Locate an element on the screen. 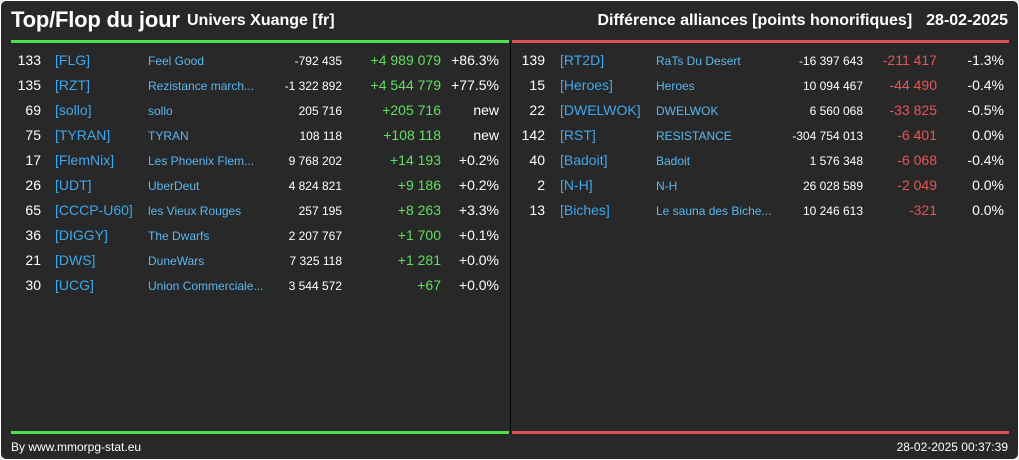 This screenshot has width=1019, height=460. rank-cell: 26 is located at coordinates (33, 185).